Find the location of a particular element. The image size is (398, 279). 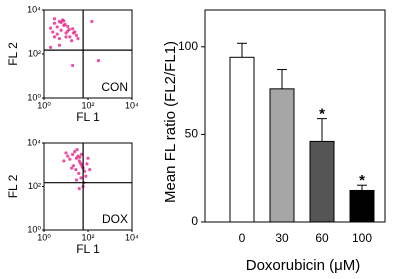

y-tick-label: 50 is located at coordinates (192, 134).